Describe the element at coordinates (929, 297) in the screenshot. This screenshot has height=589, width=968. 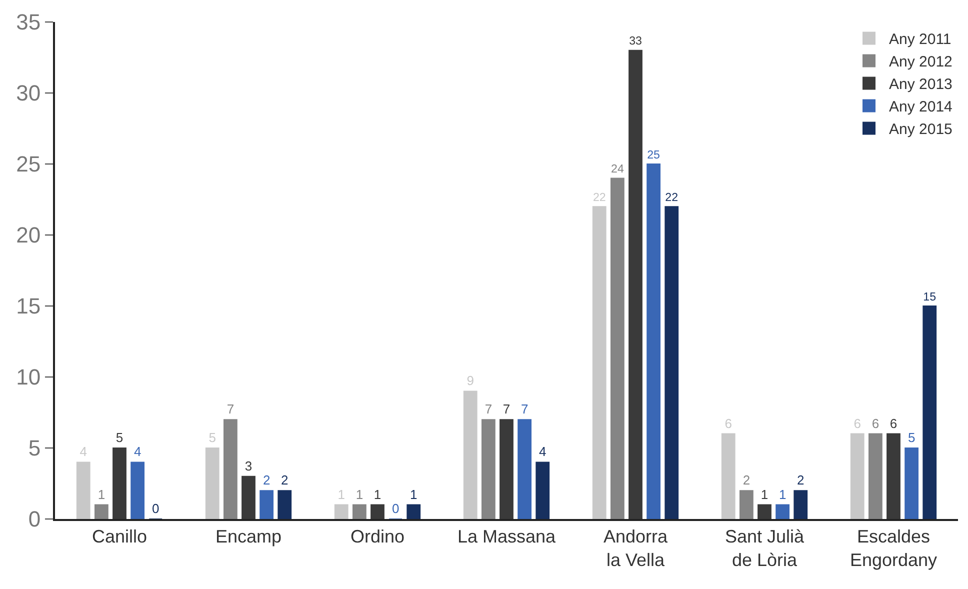
I see `data-label: 15` at that location.